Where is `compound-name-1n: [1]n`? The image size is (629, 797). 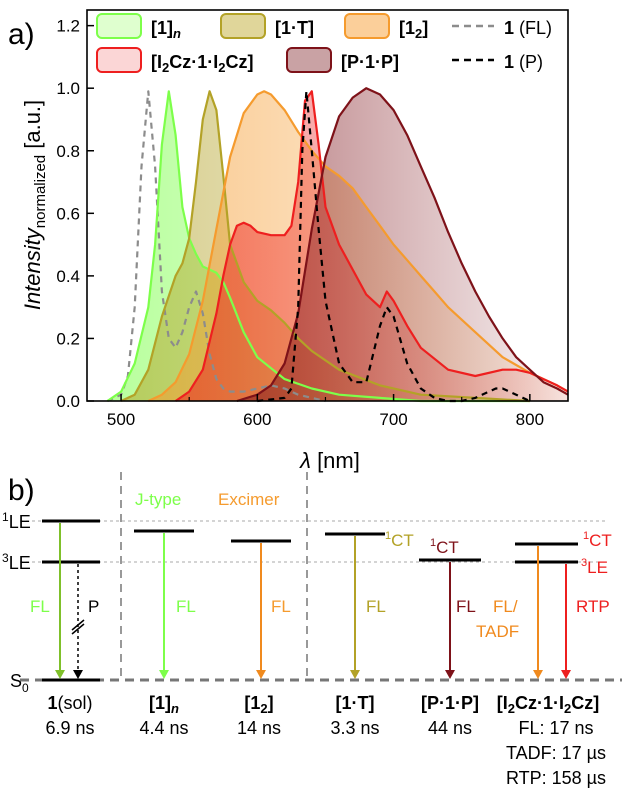 compound-name-1n: [1]n is located at coordinates (164, 704).